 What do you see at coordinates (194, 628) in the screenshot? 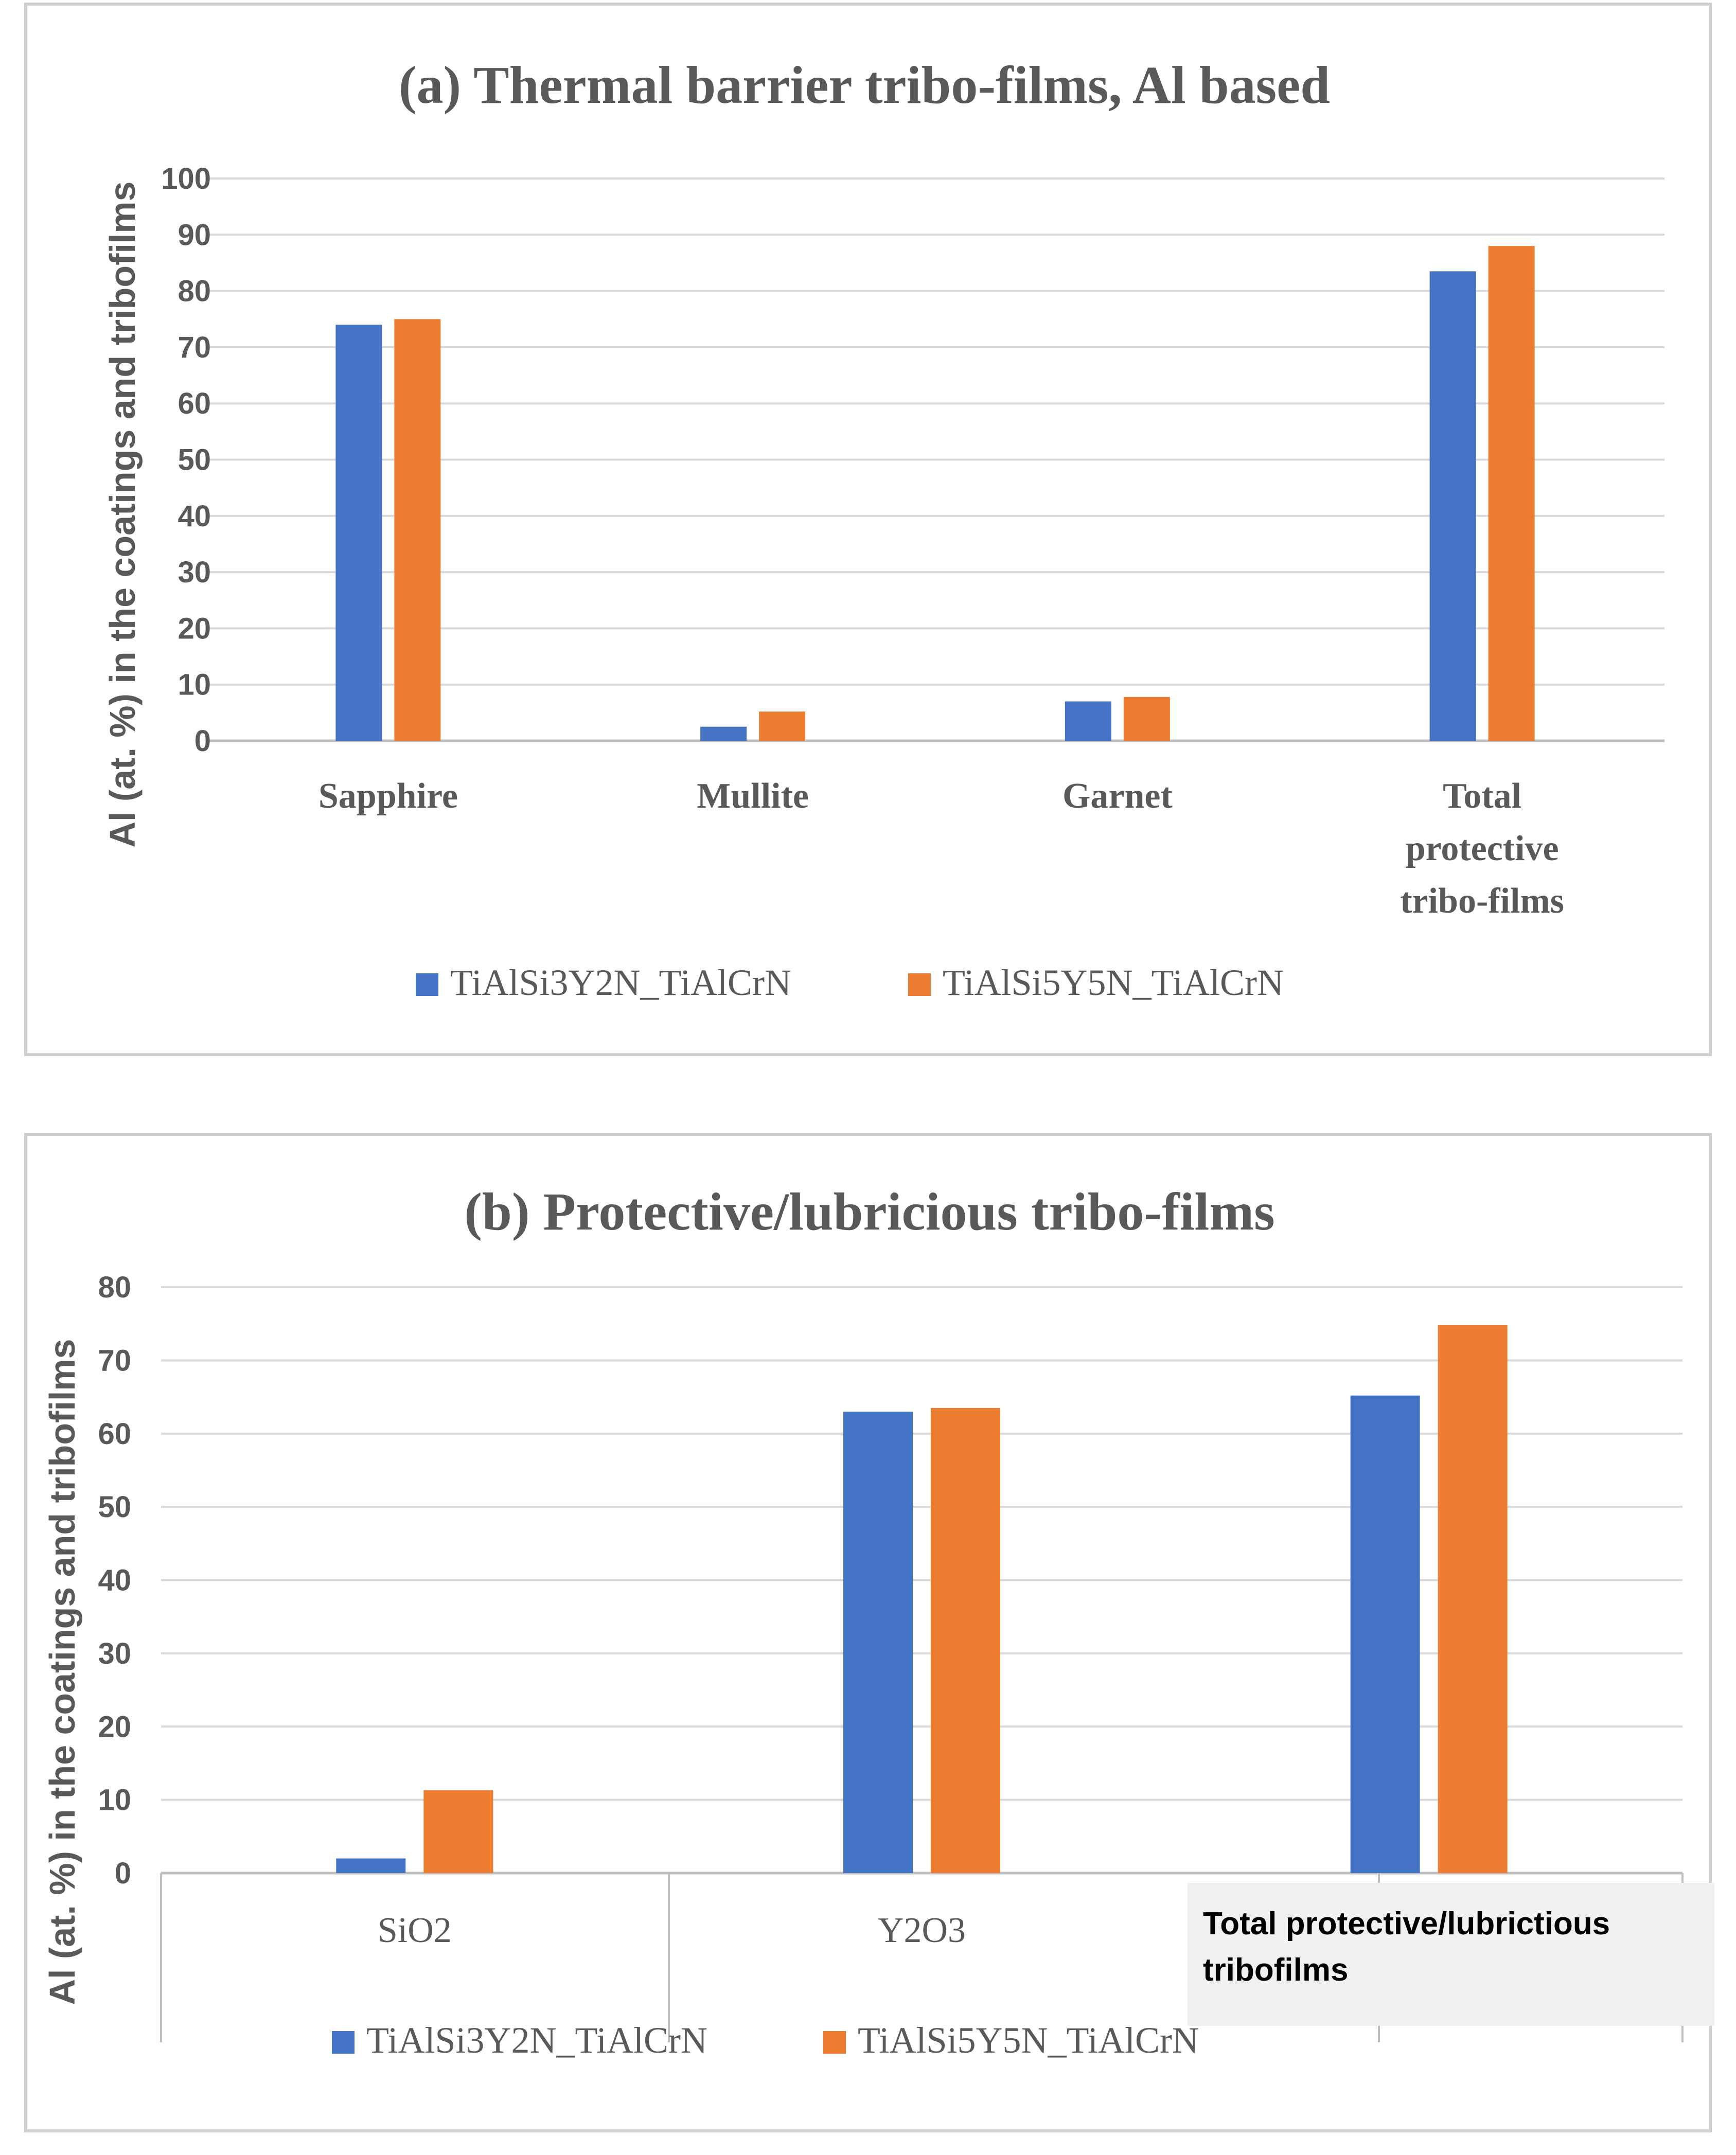
I see `chart-a-y-tick-label: 20` at bounding box center [194, 628].